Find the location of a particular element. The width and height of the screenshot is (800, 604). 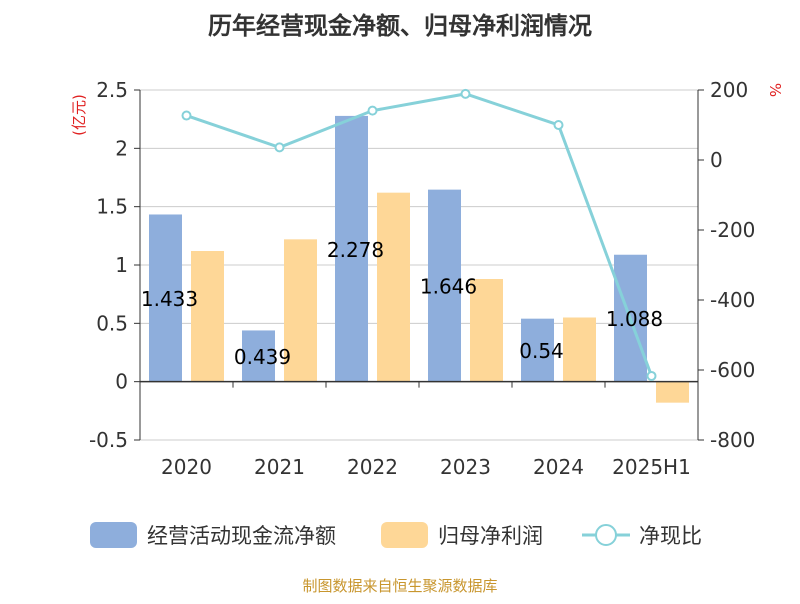

y-right-unit-label: % is located at coordinates (775, 90).